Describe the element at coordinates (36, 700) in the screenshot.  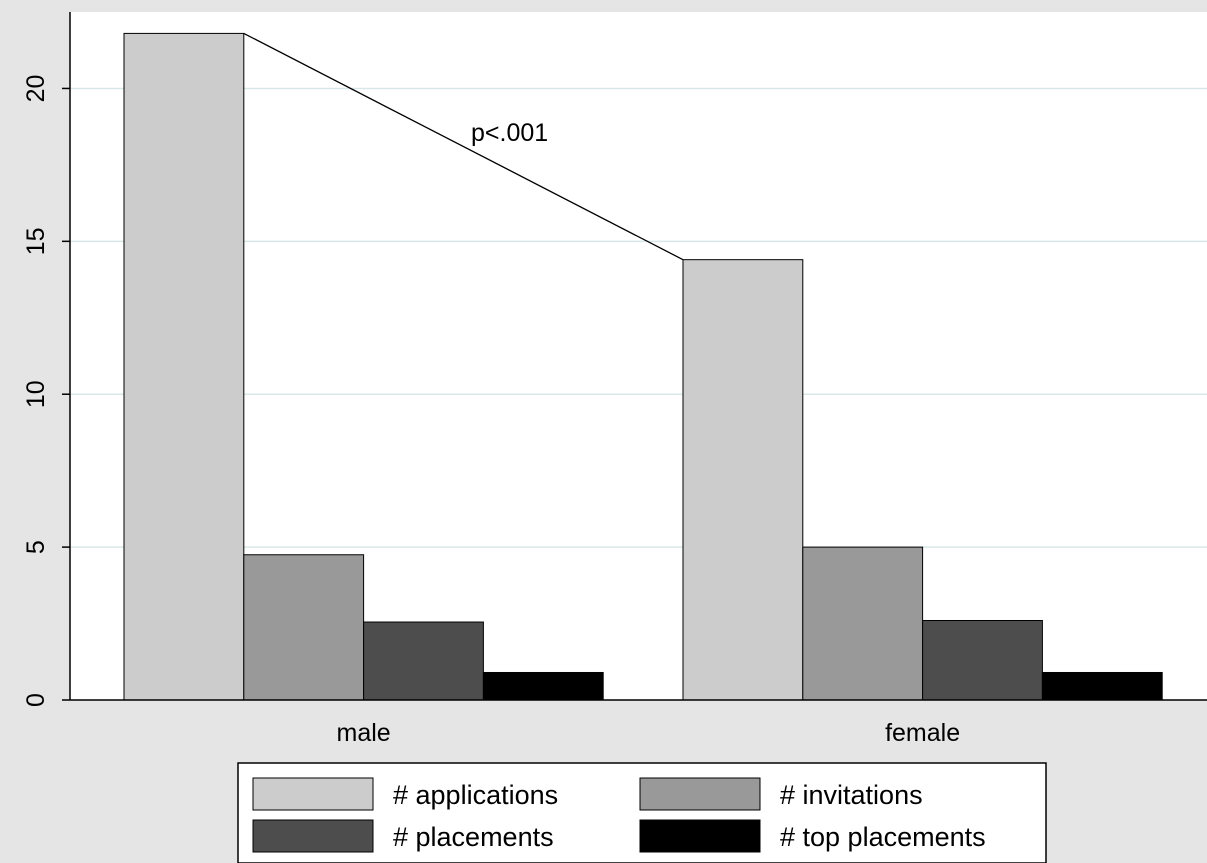
I see `y-tick-label: 0` at that location.